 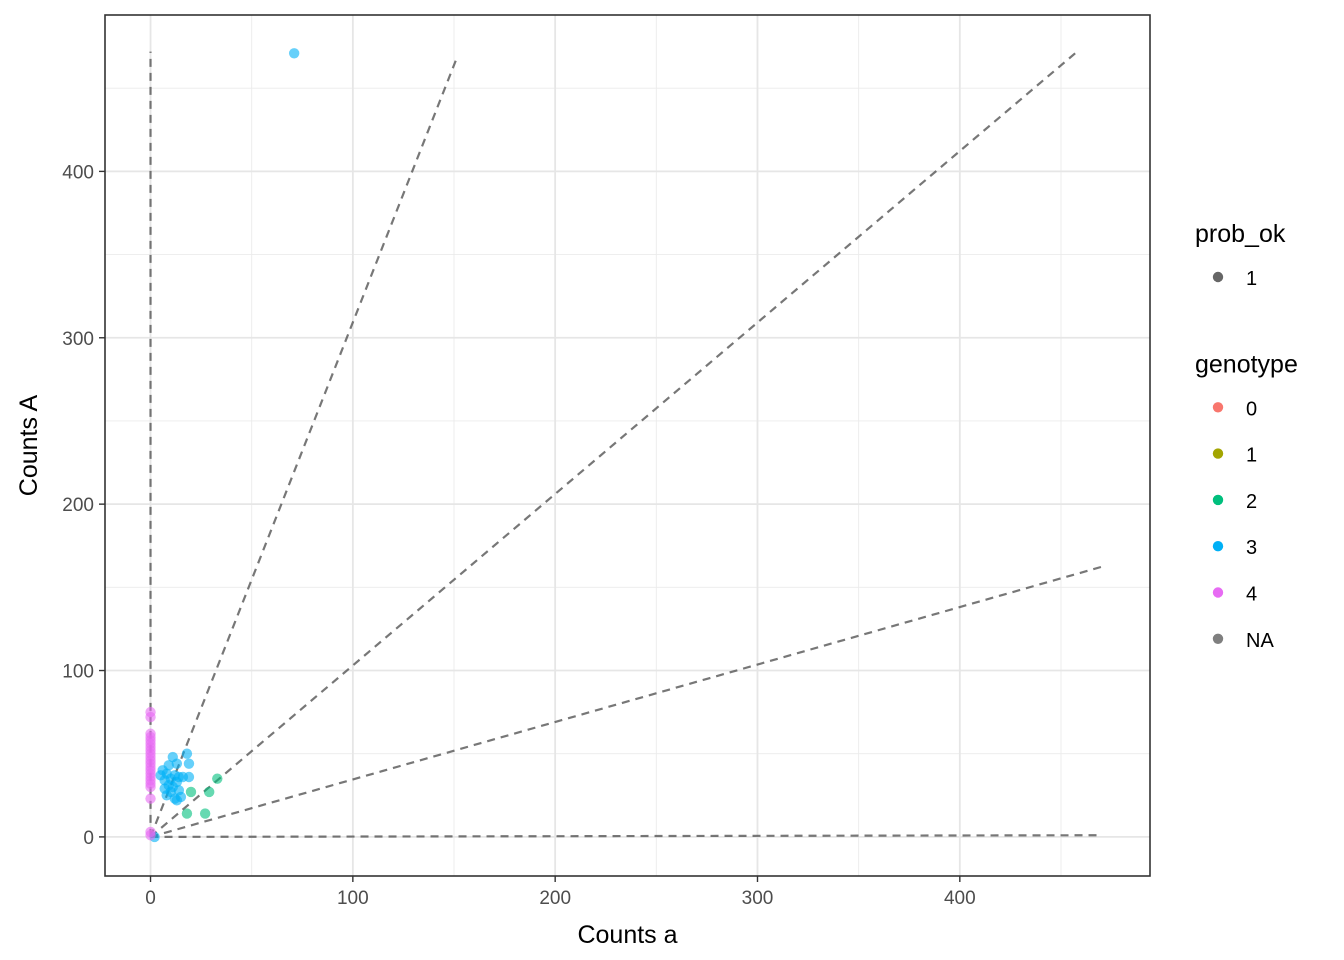 What do you see at coordinates (1251, 409) in the screenshot?
I see `legend-label: 0` at bounding box center [1251, 409].